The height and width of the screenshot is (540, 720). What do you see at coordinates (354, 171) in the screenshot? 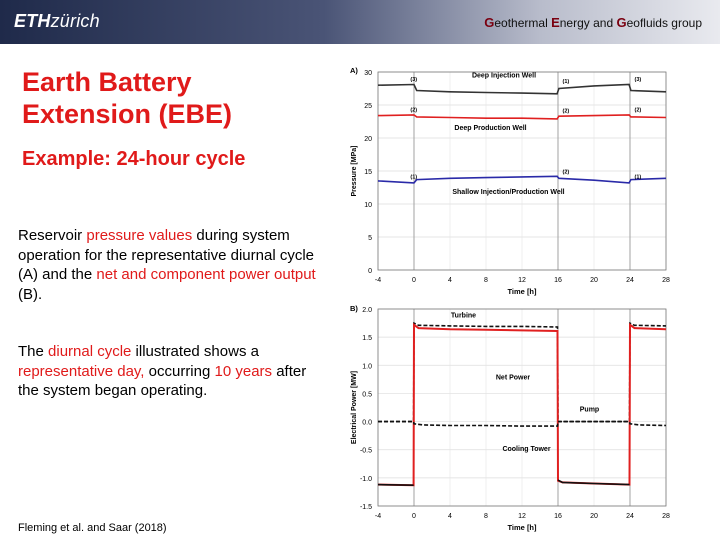
I see `y-axis-label: Pressure [MPa]` at bounding box center [354, 171].